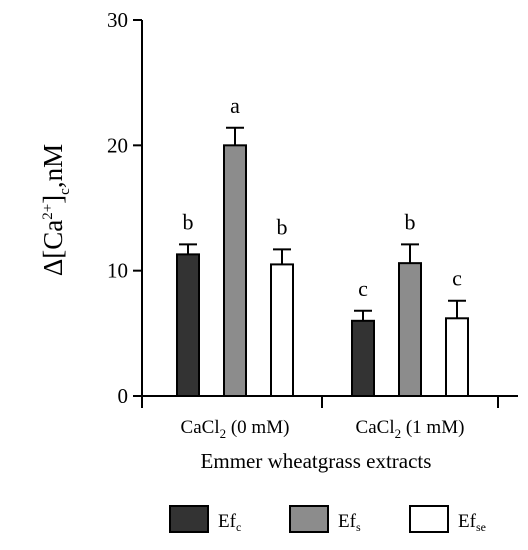  I want to click on legend-label-Efs: Efs, so click(349, 522).